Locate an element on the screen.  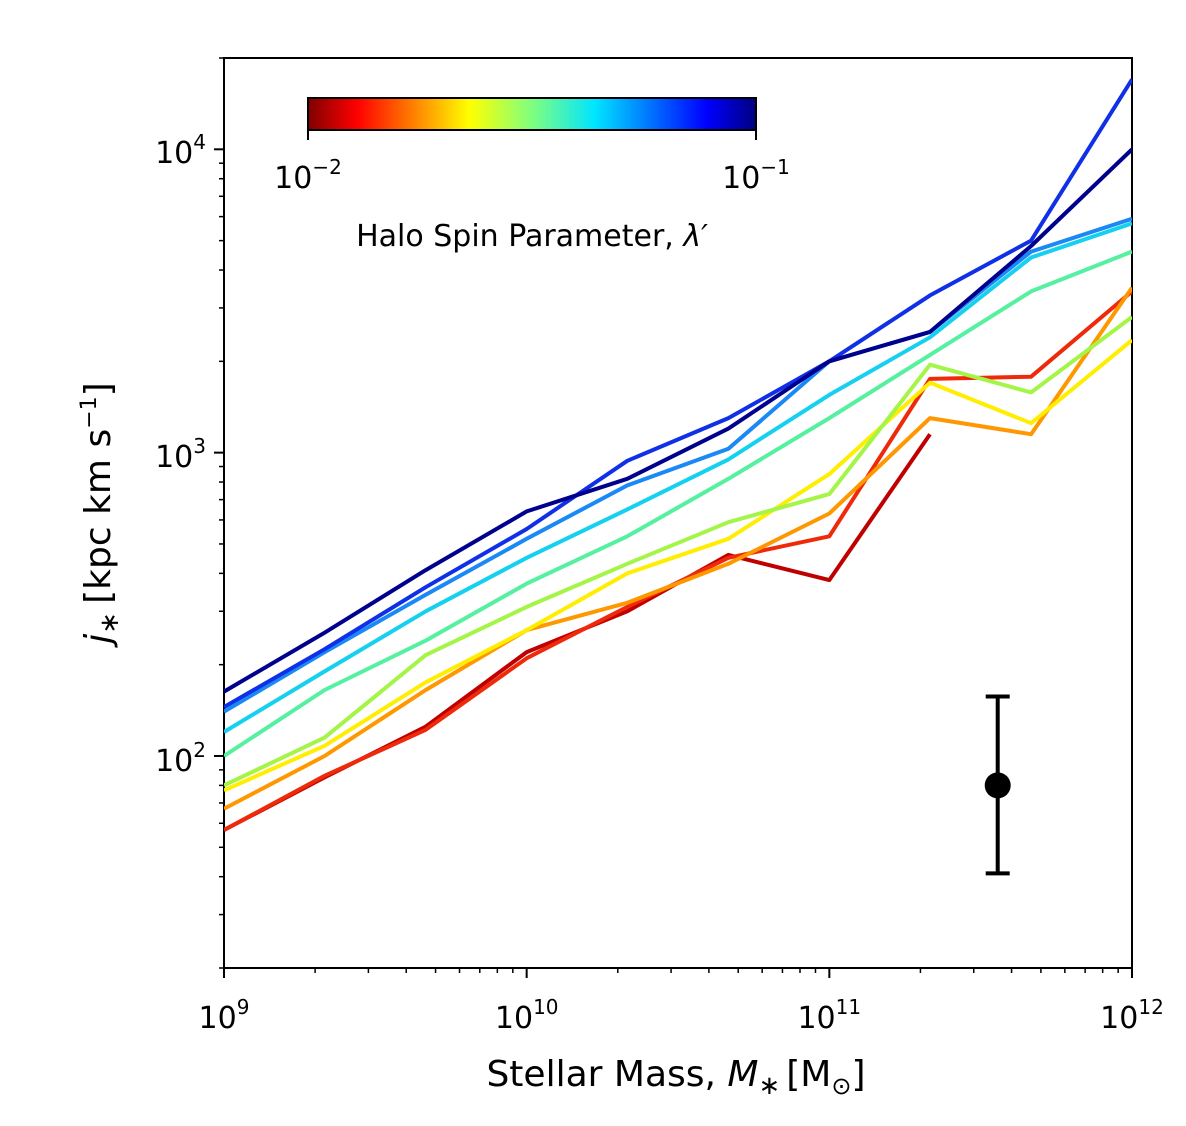
colorbar-min-label: 10−2 is located at coordinates (308, 175).